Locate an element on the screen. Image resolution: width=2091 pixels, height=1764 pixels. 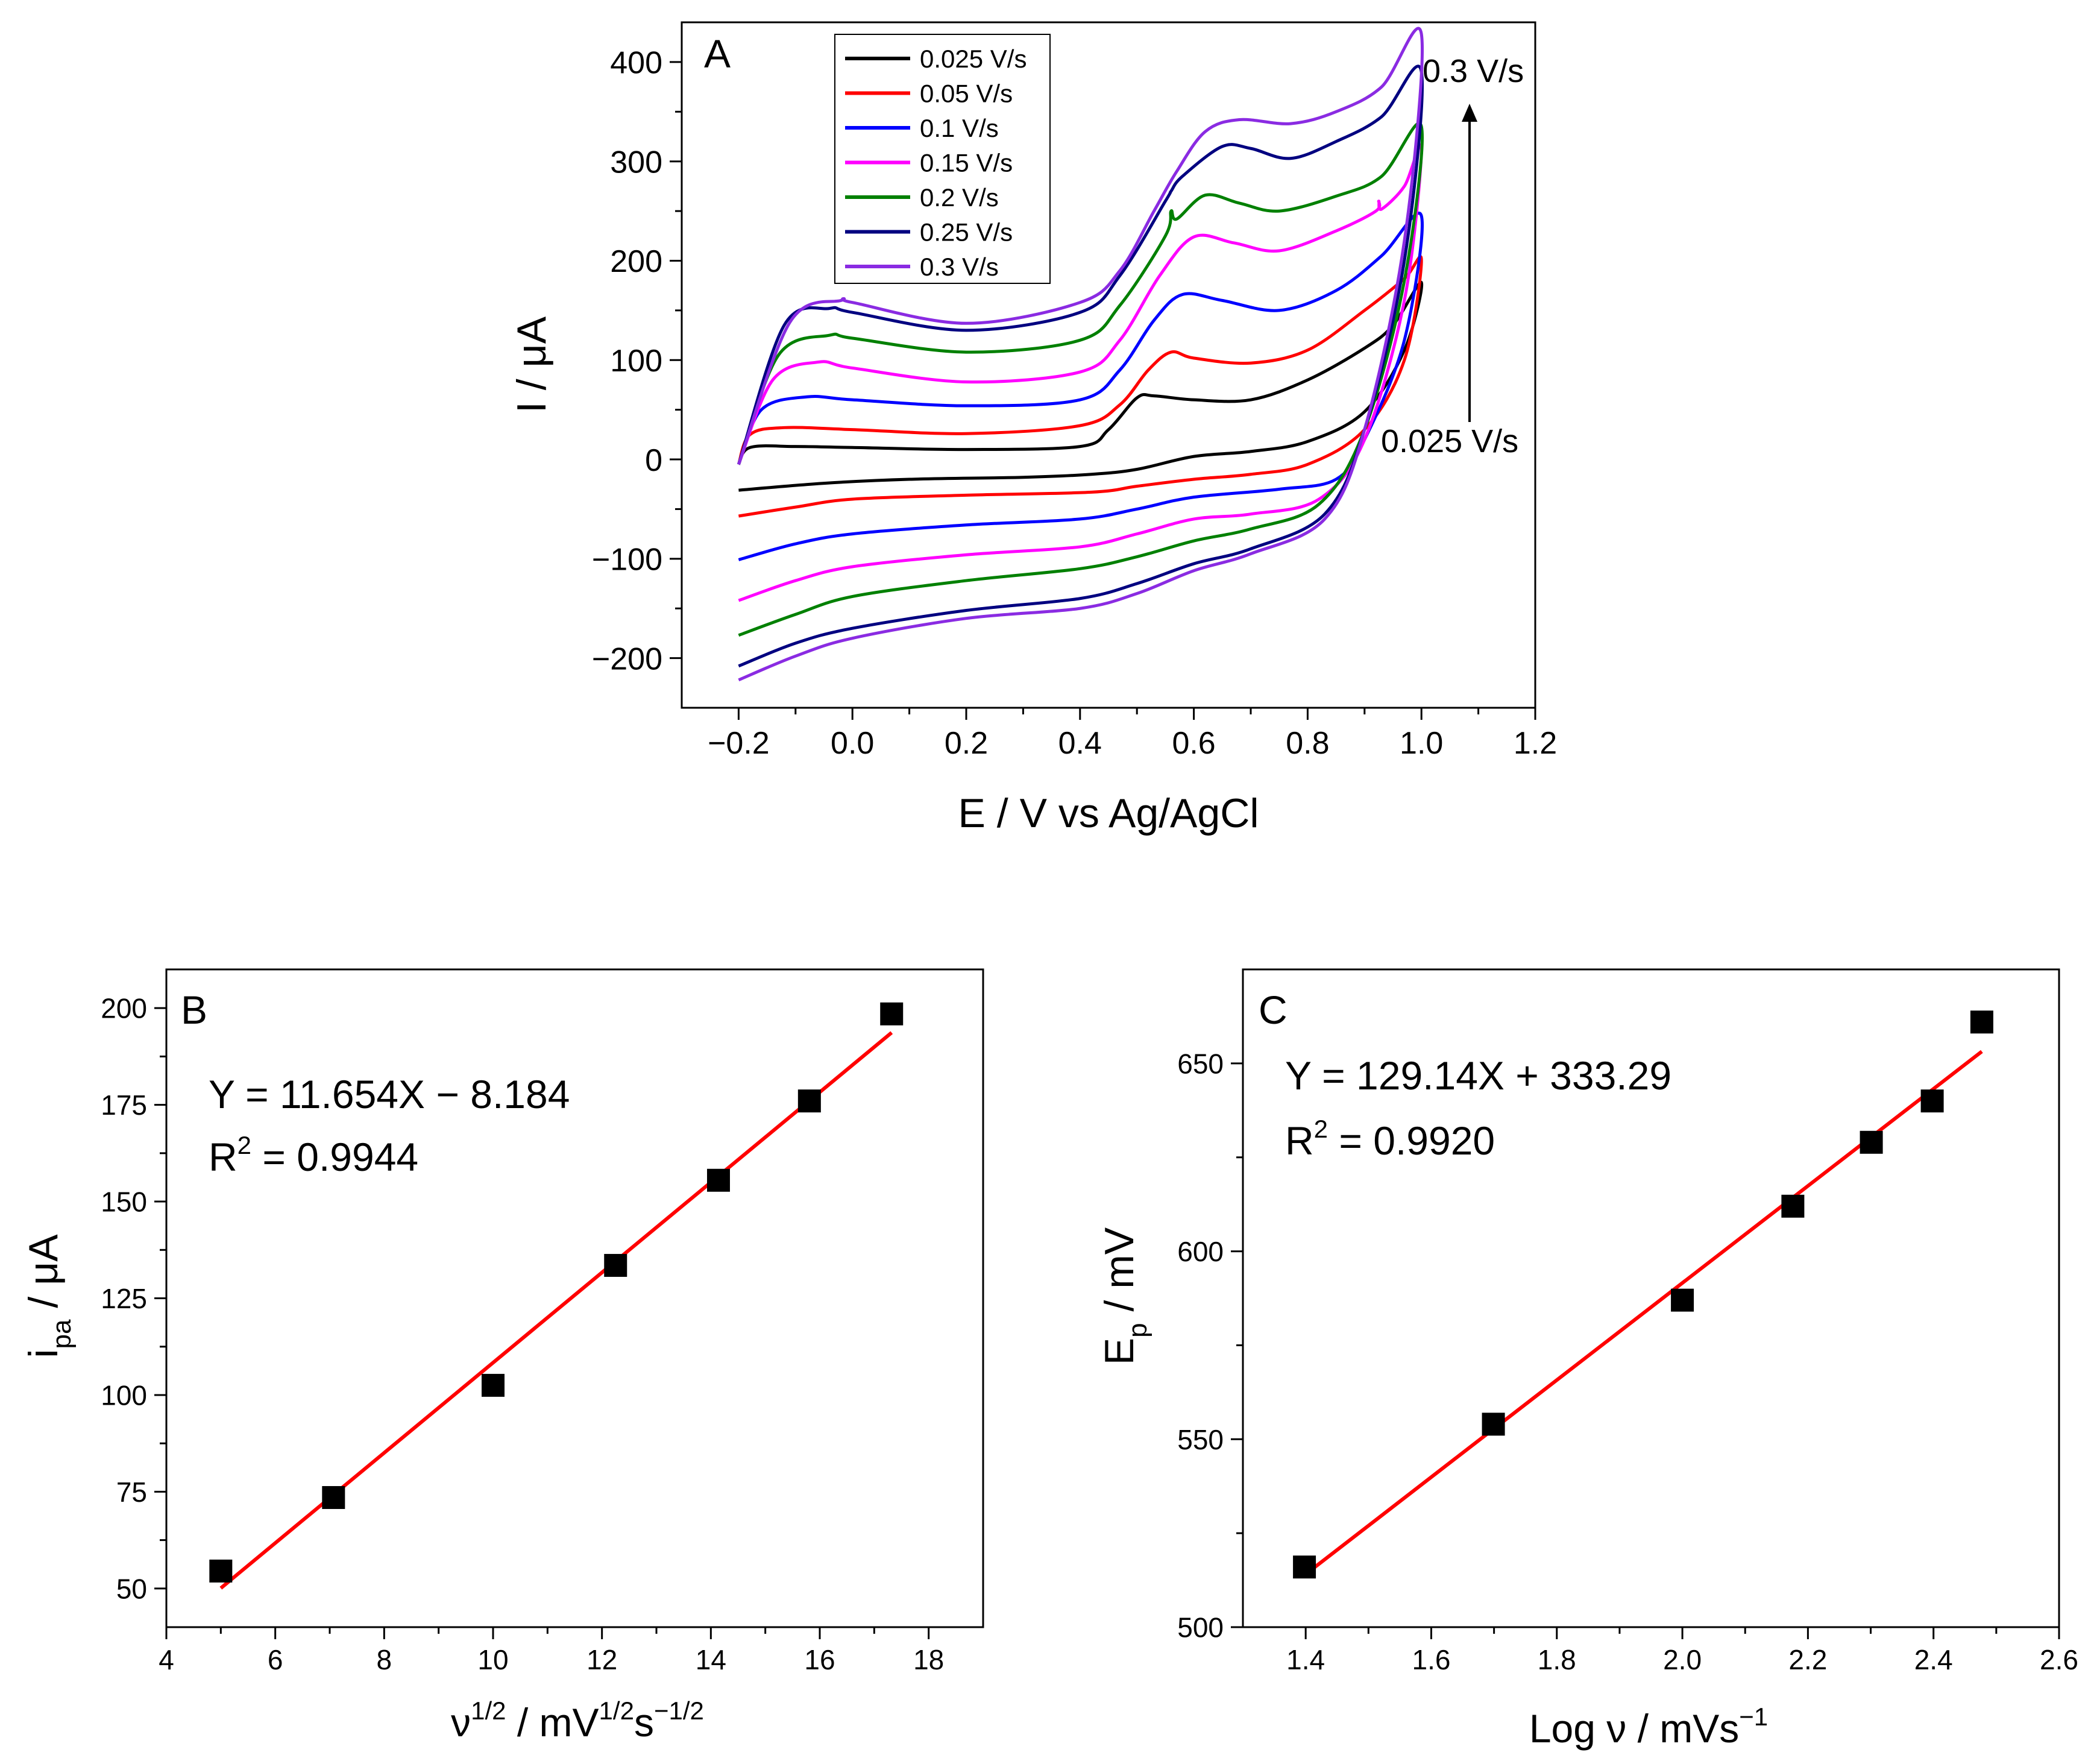
legend-box is located at coordinates (942, 159).